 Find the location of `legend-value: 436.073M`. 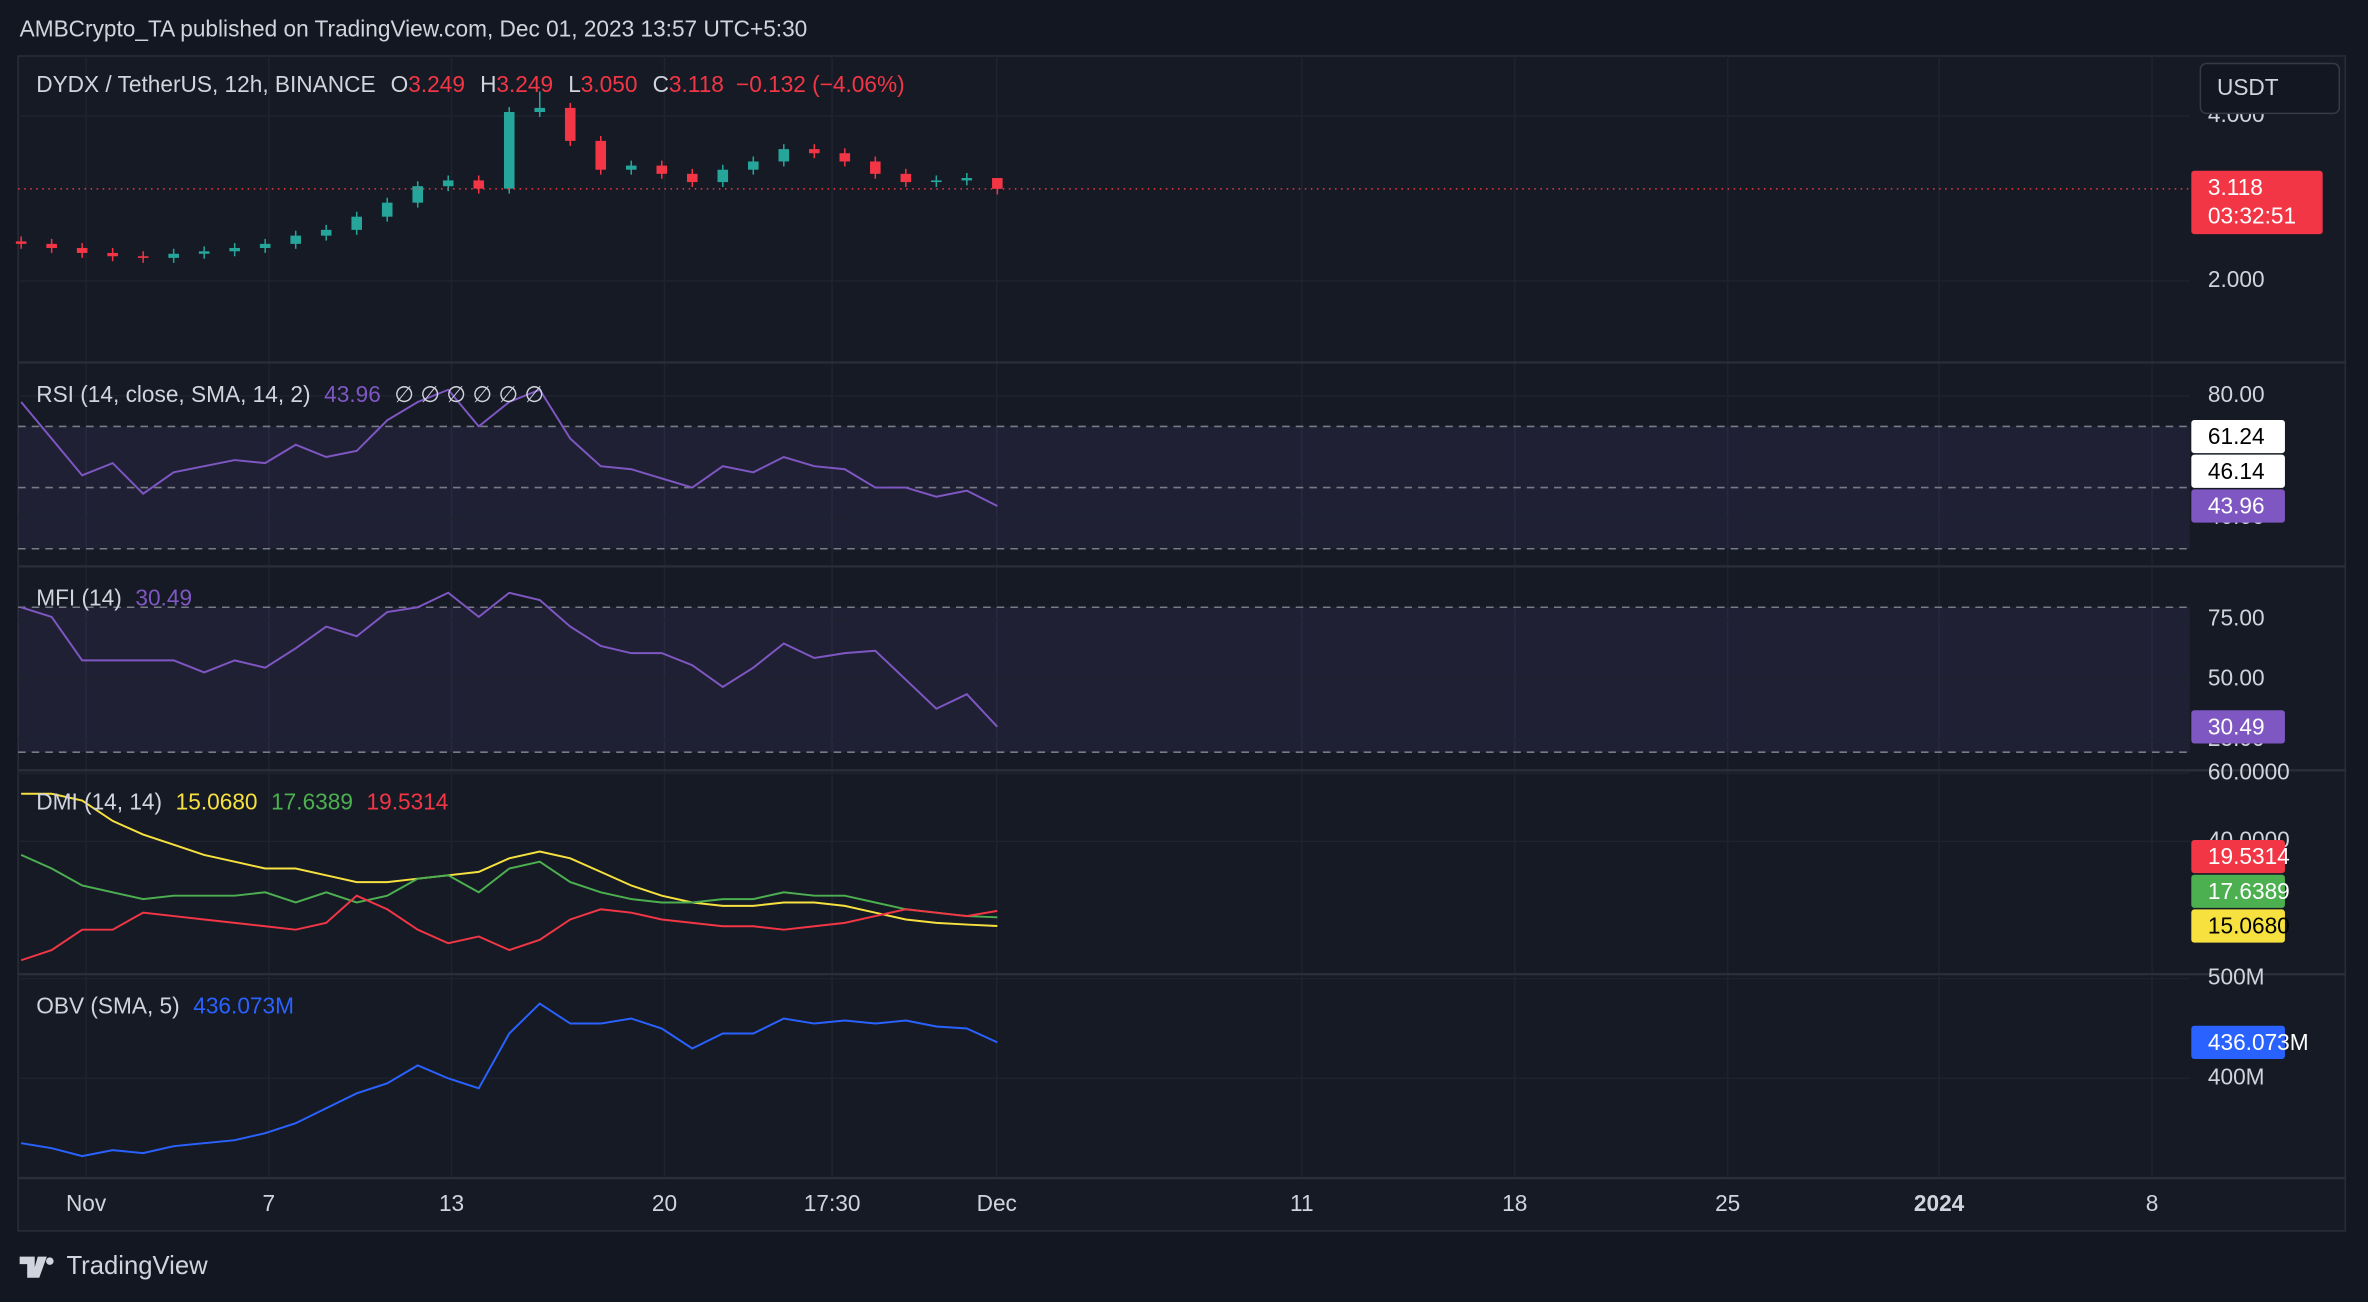

legend-value: 436.073M is located at coordinates (243, 1005).